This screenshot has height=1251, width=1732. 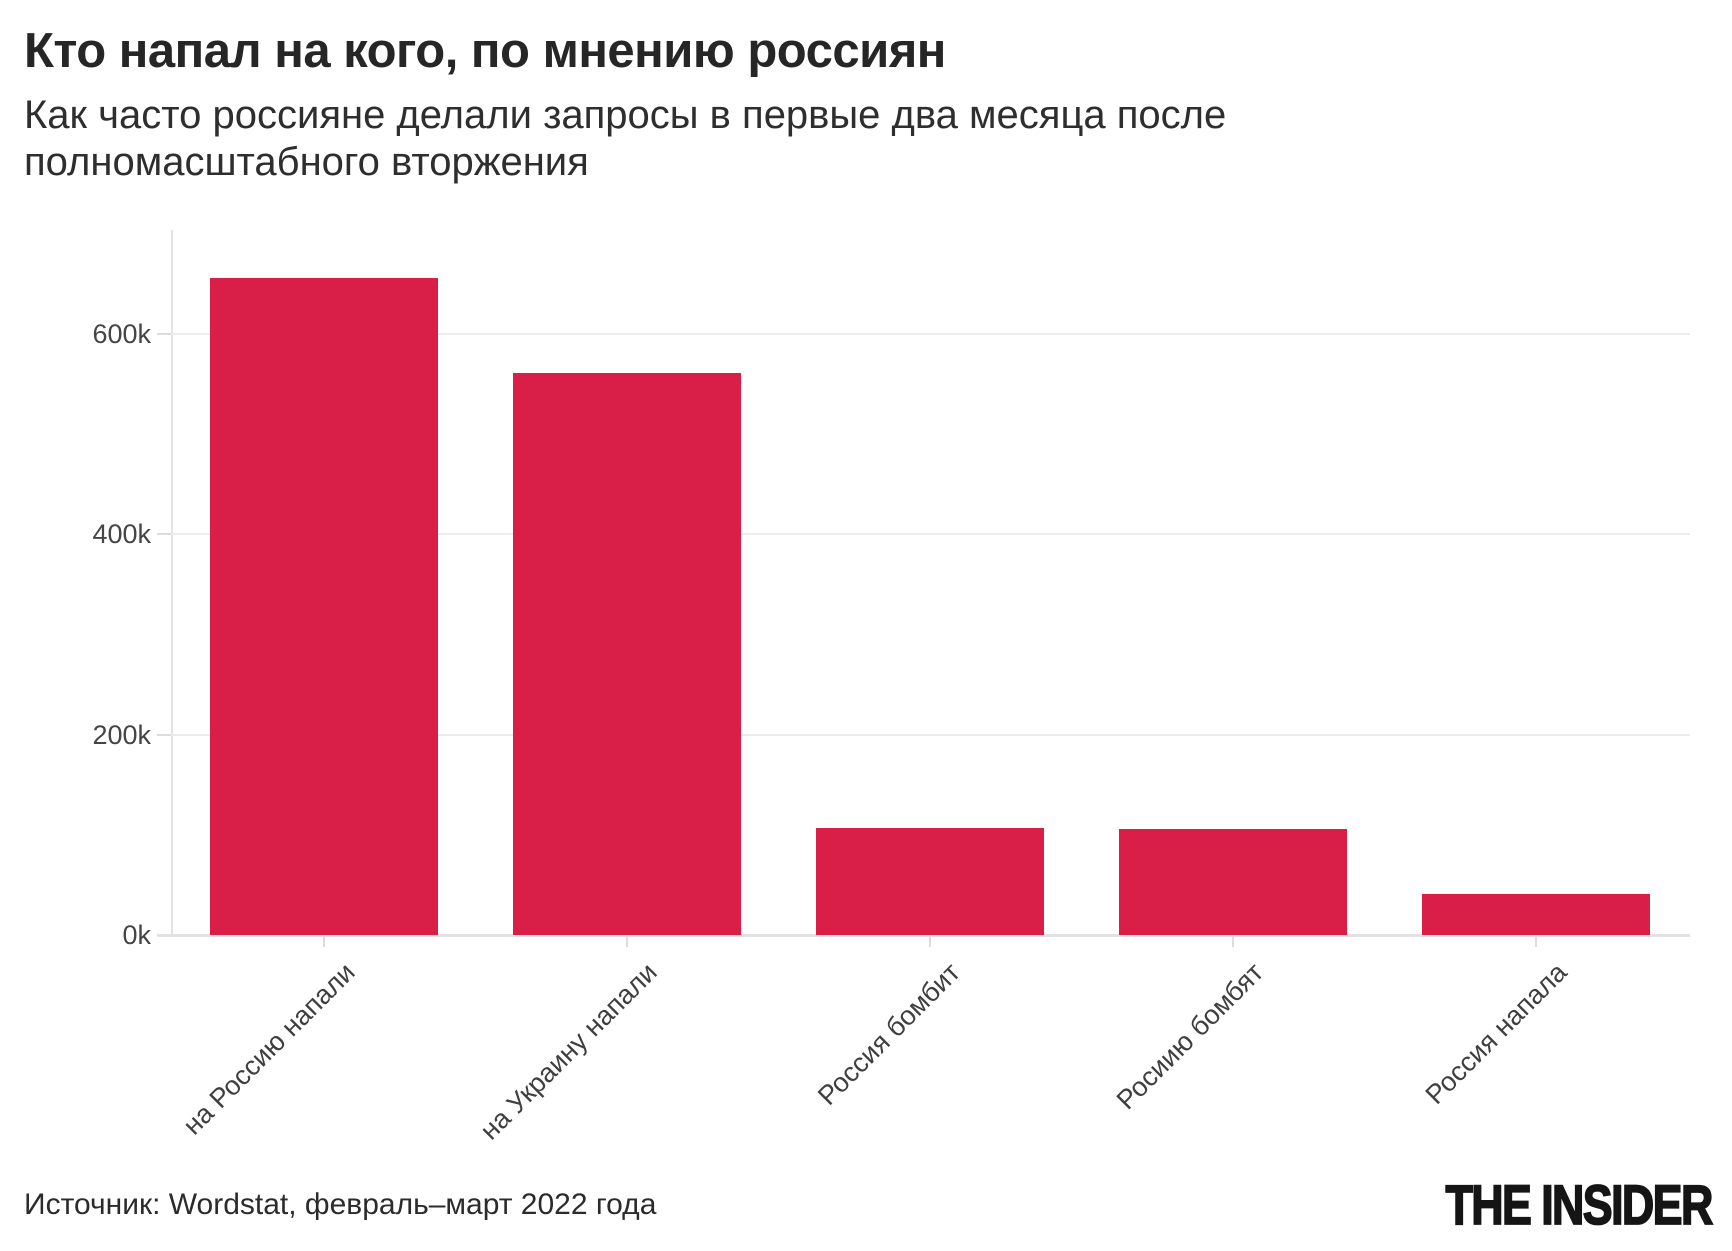 I want to click on x-axis-category-label: на Украину напали, so click(x=569, y=1051).